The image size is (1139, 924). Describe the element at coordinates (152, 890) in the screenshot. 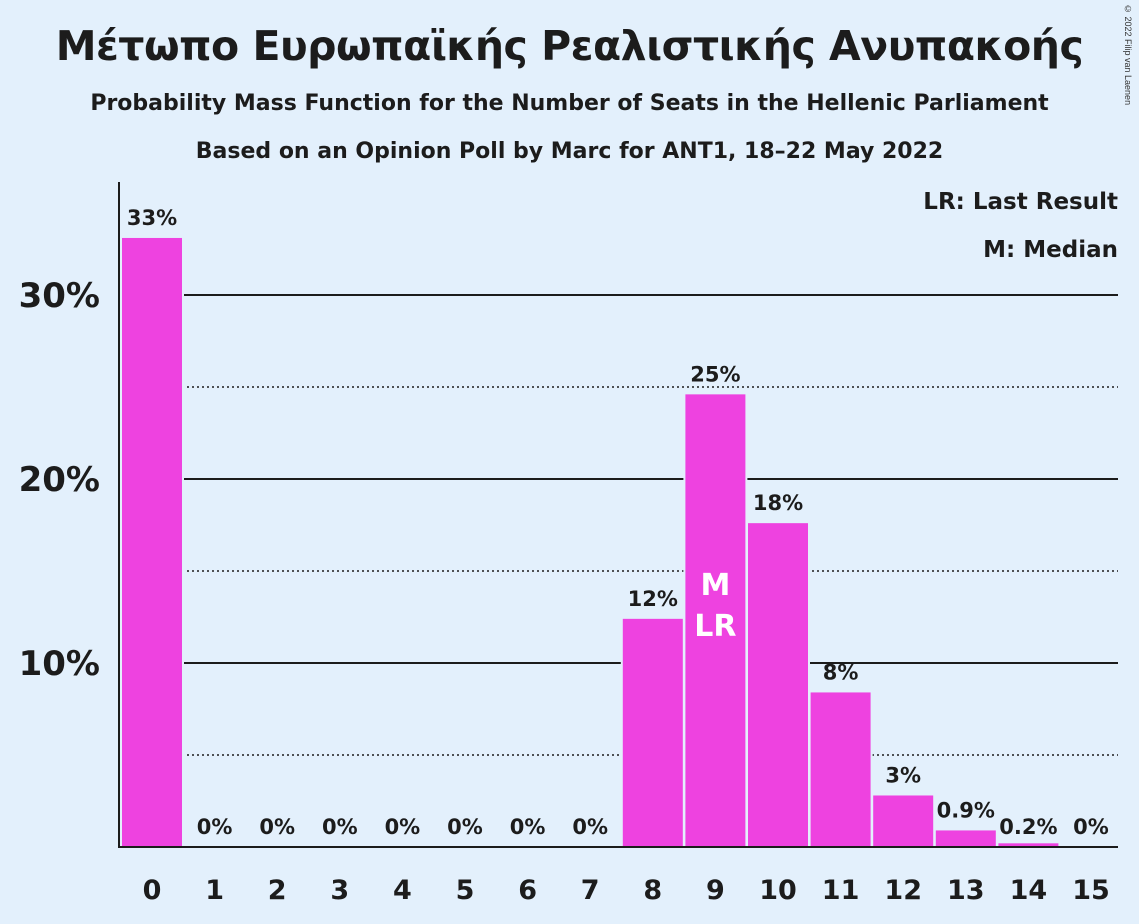

I see `x-tick-label: 0` at that location.